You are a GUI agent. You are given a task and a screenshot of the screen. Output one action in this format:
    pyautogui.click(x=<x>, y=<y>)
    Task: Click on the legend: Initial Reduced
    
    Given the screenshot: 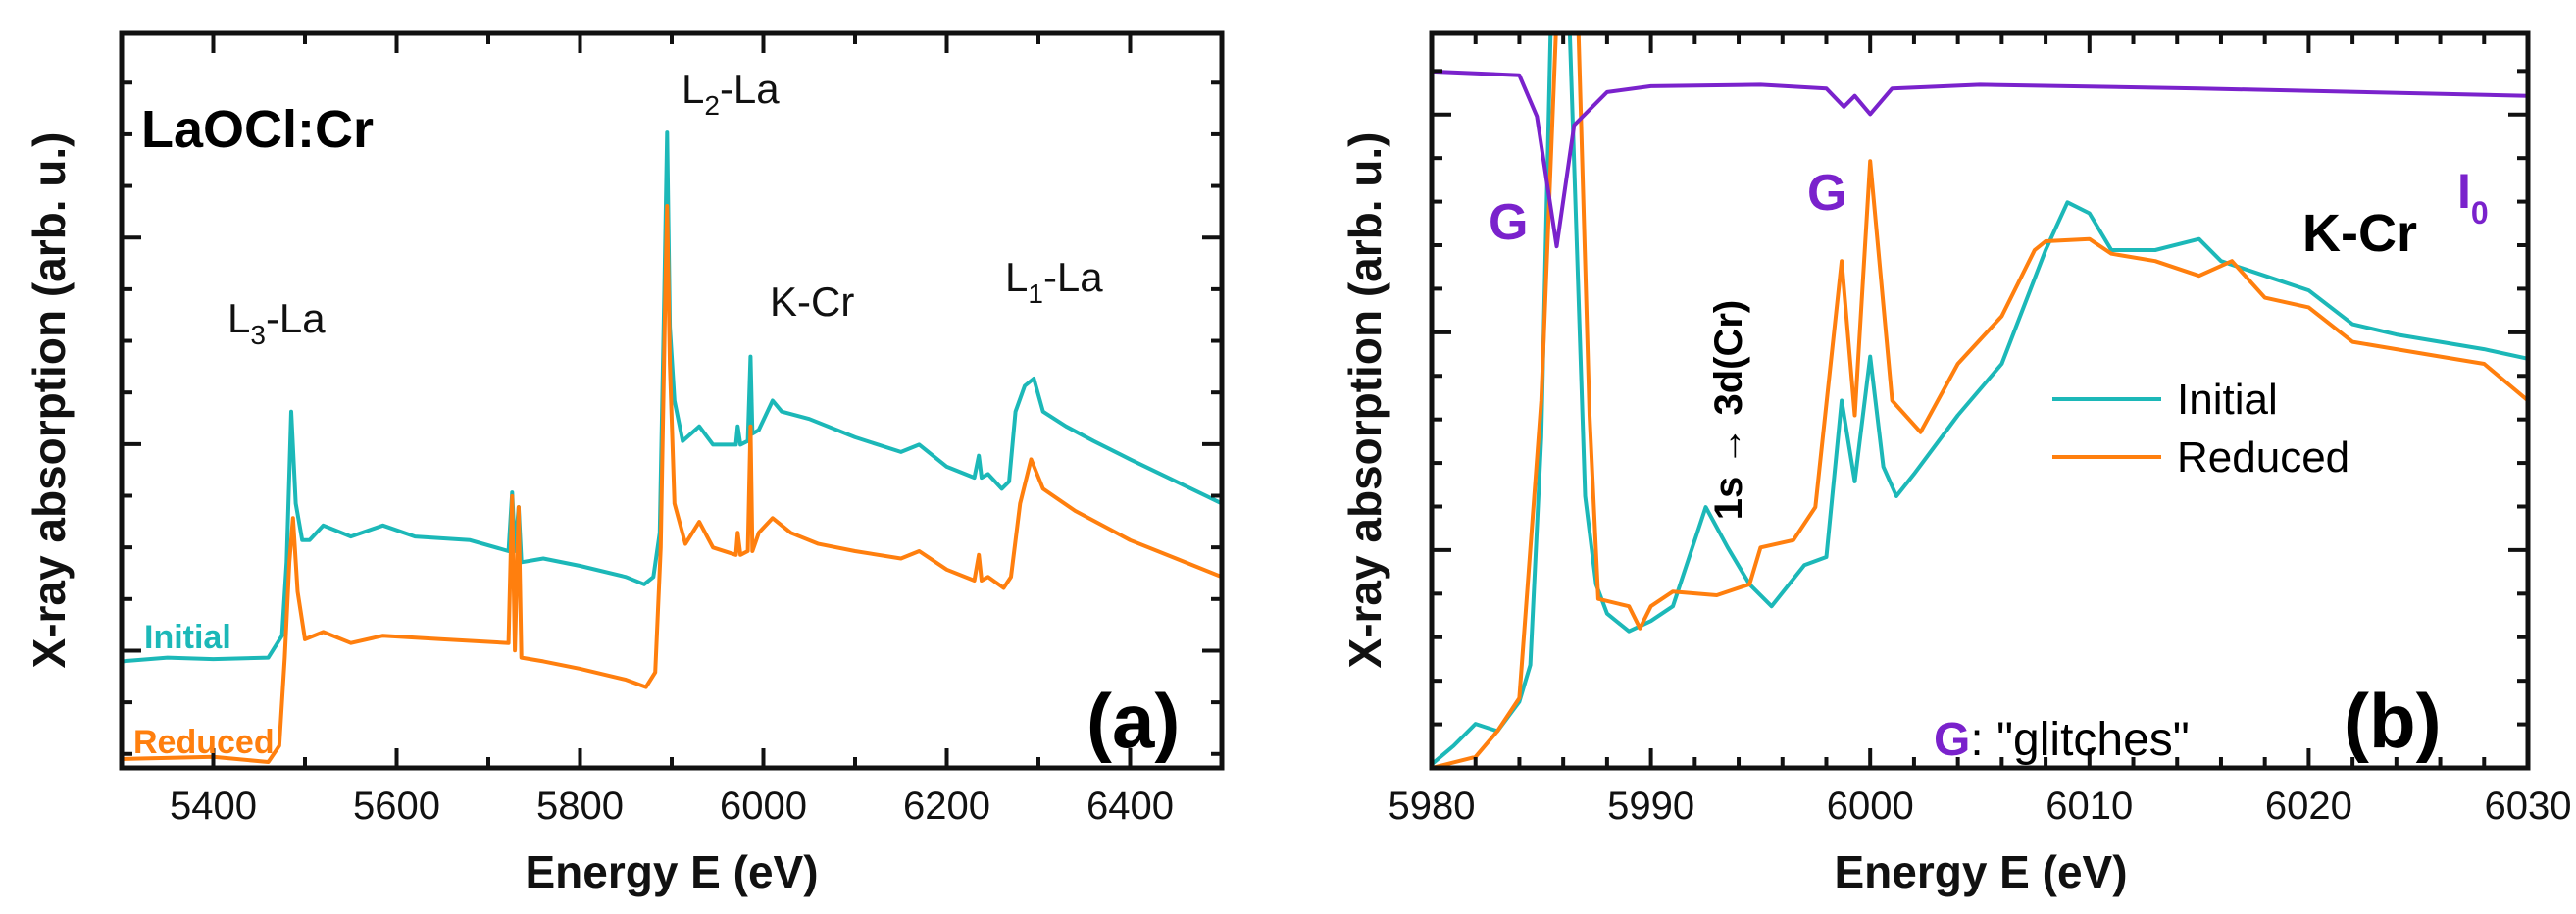 What is the action you would take?
    pyautogui.click(x=2200, y=429)
    